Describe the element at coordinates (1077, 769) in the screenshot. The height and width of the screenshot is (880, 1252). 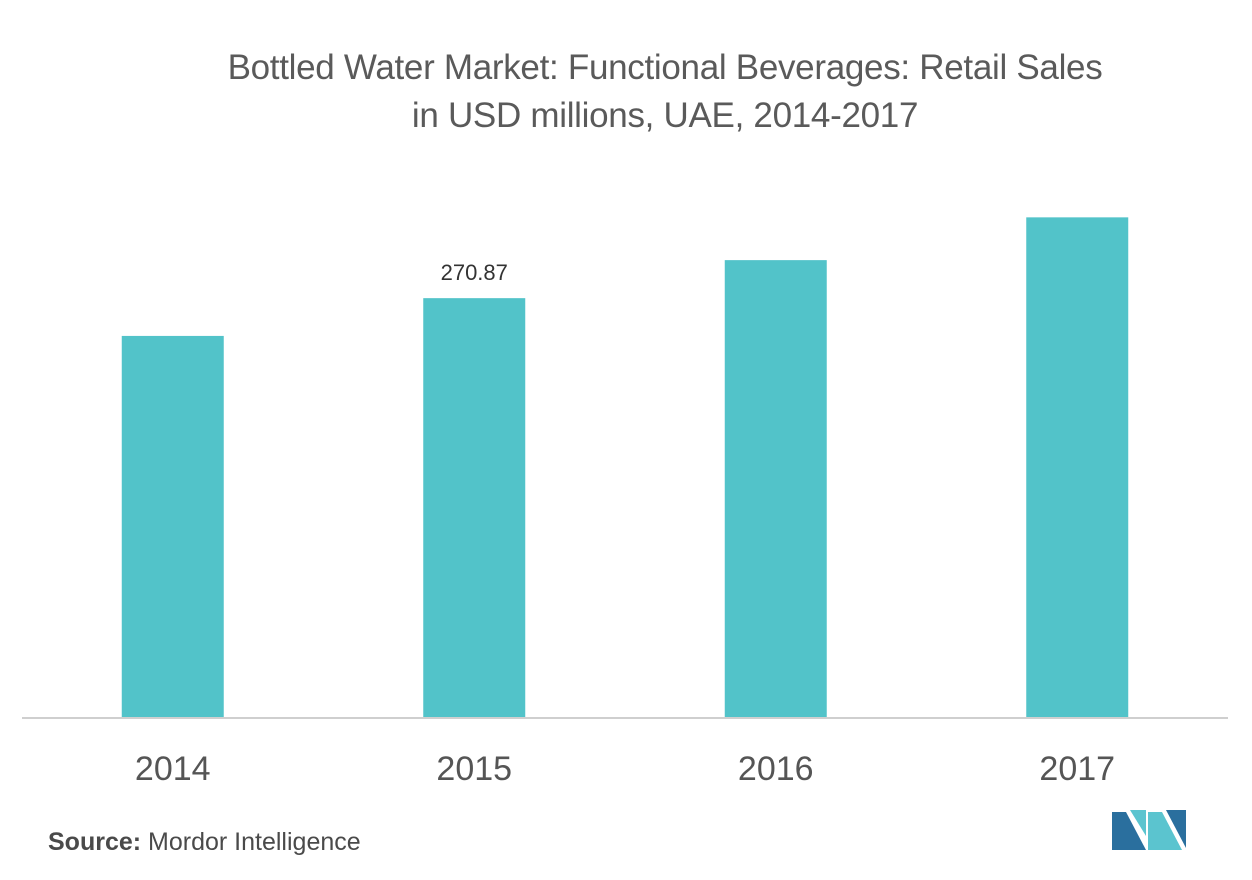
I see `x-tick-label-2017: 2017` at that location.